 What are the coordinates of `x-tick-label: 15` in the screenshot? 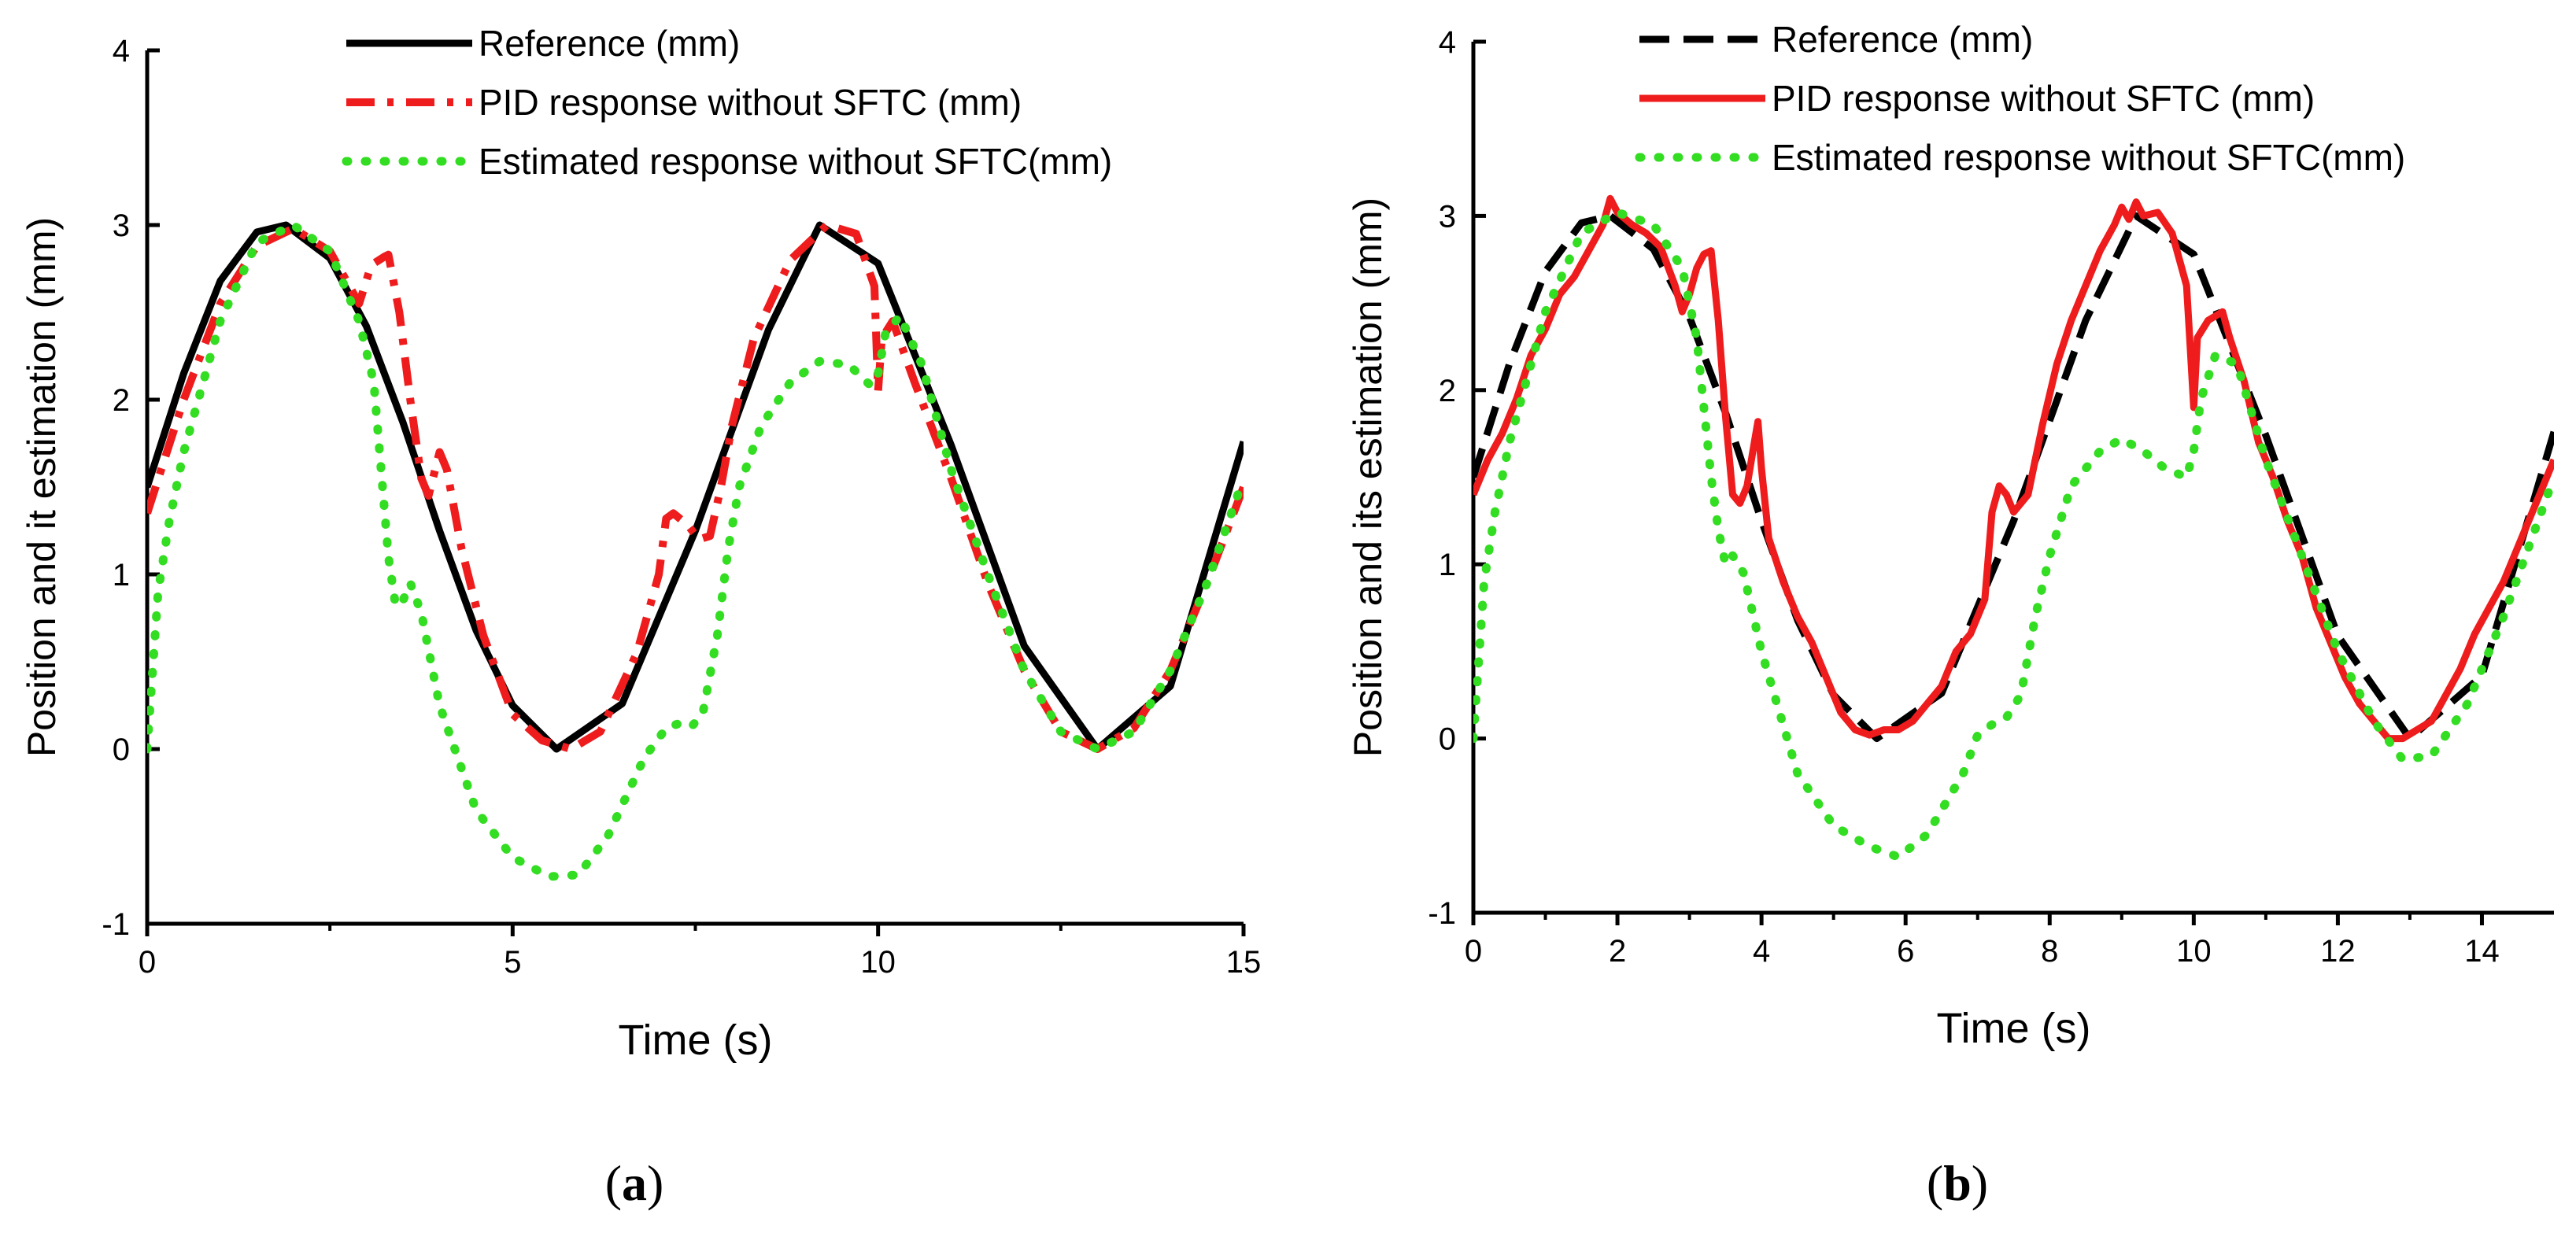 It's located at (1244, 962).